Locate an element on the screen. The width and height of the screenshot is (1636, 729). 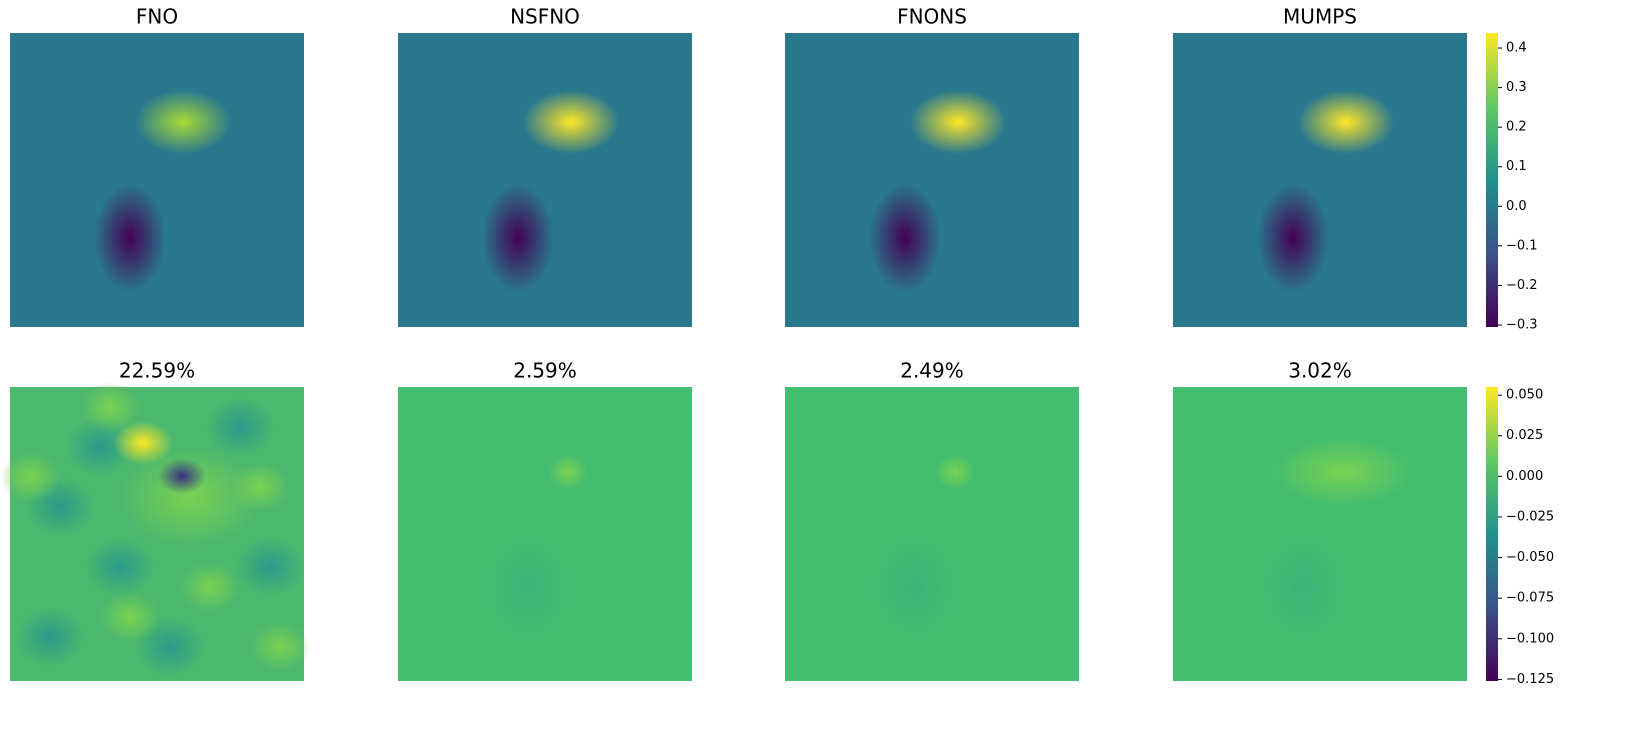
panel-title: FNO is located at coordinates (157, 17).